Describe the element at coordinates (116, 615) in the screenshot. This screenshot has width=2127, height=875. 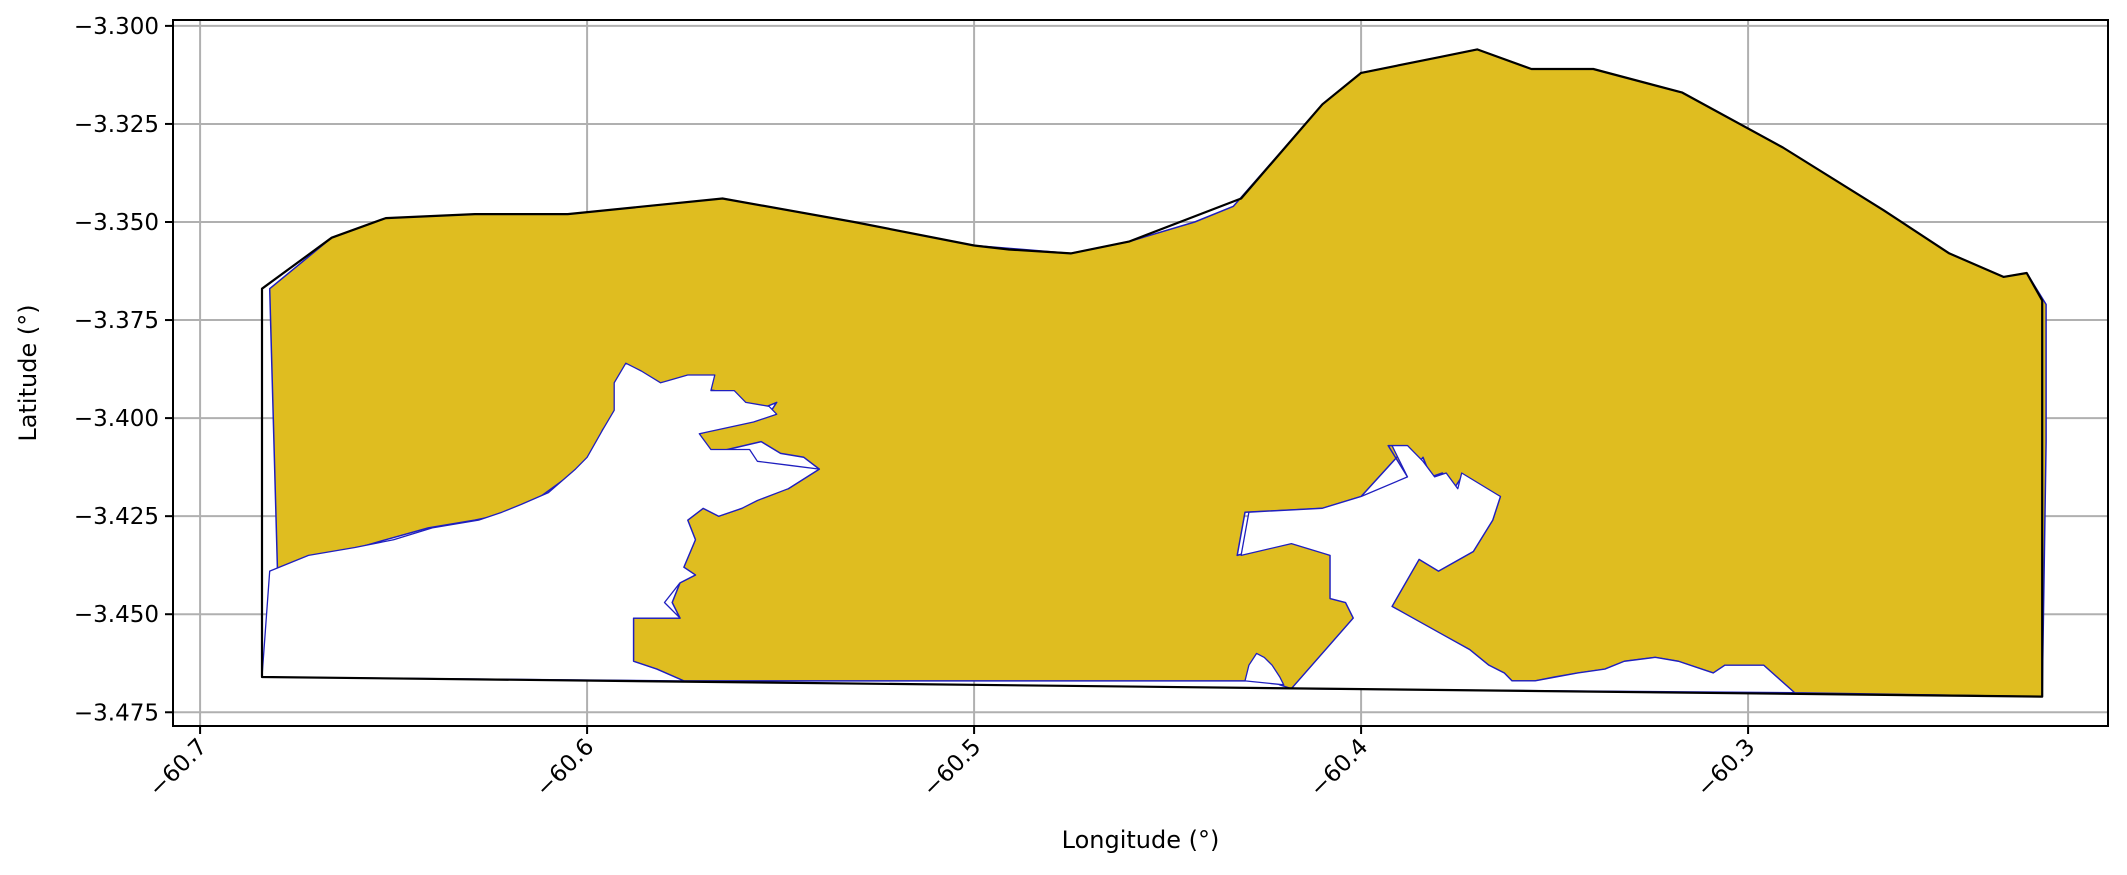
I see `y-tick-label: −3.450` at that location.